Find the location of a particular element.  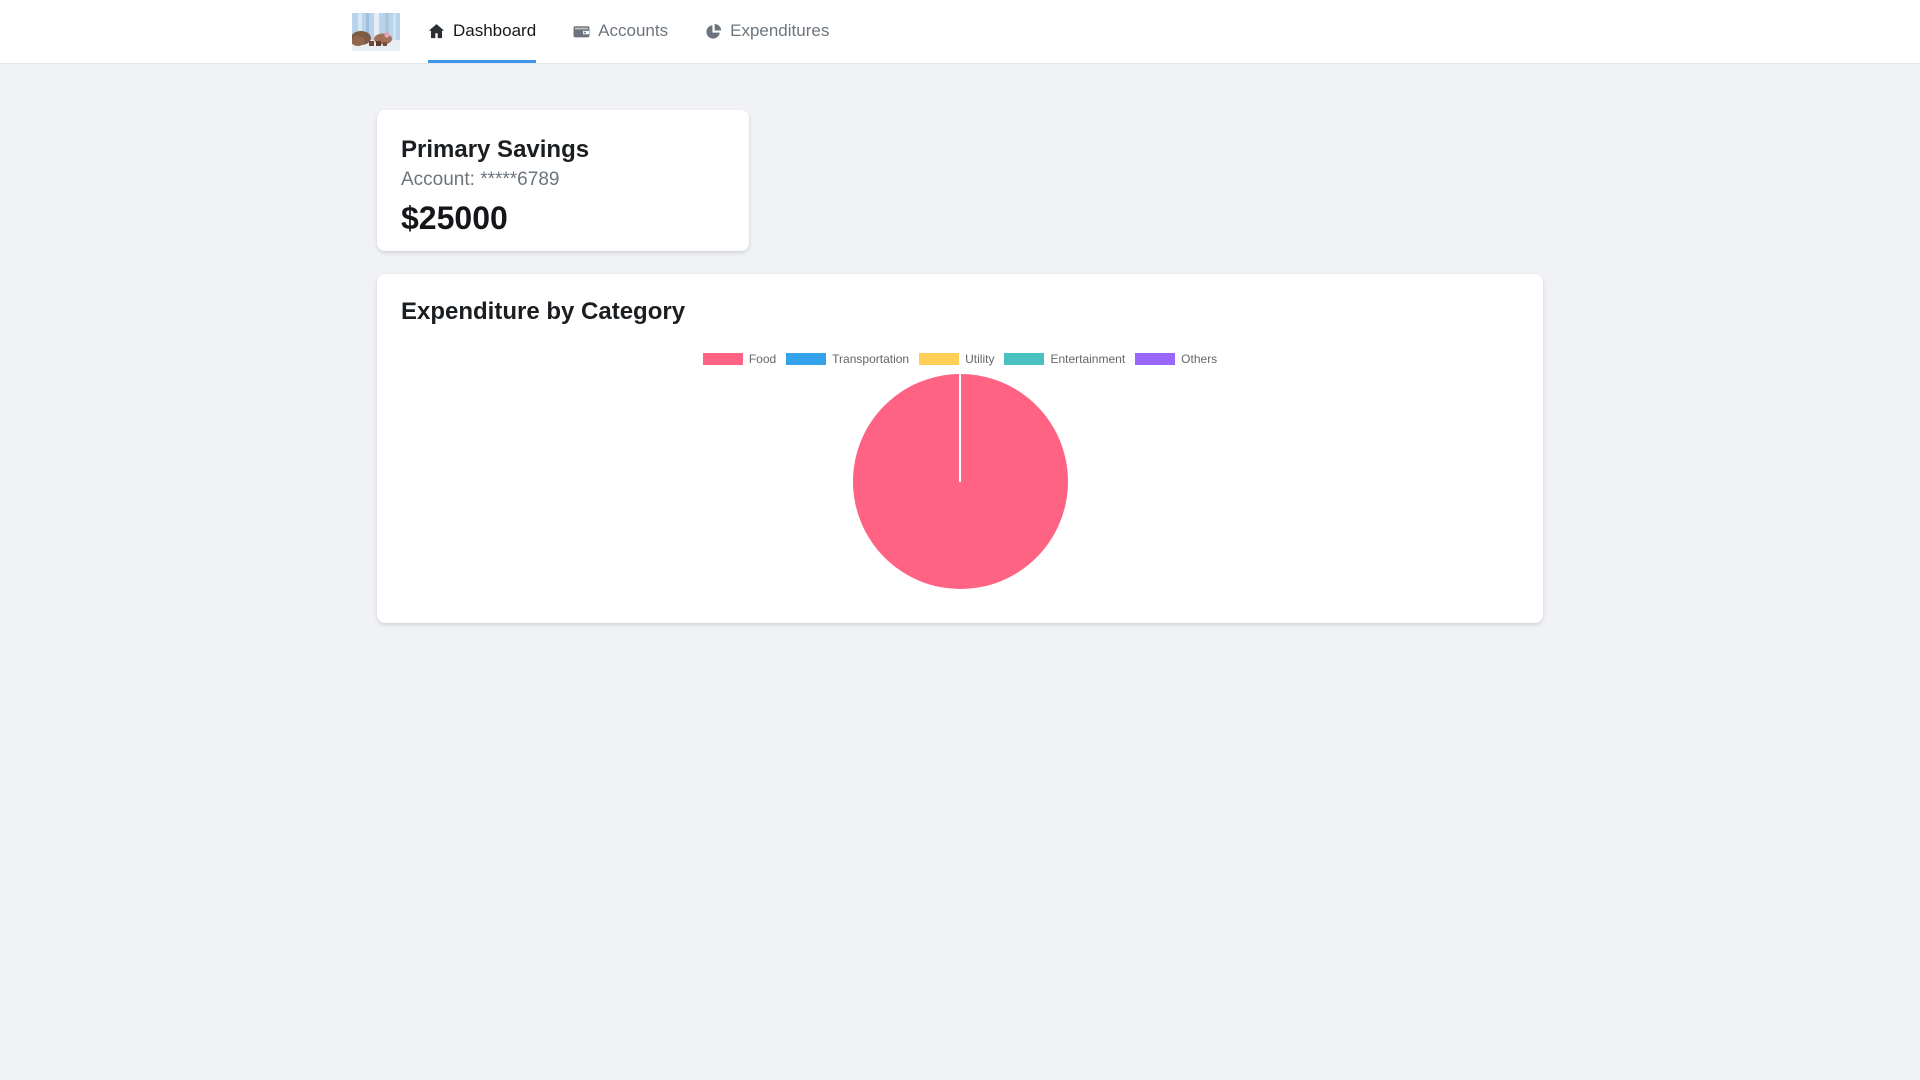

logo-photo-graphic is located at coordinates (376, 31).